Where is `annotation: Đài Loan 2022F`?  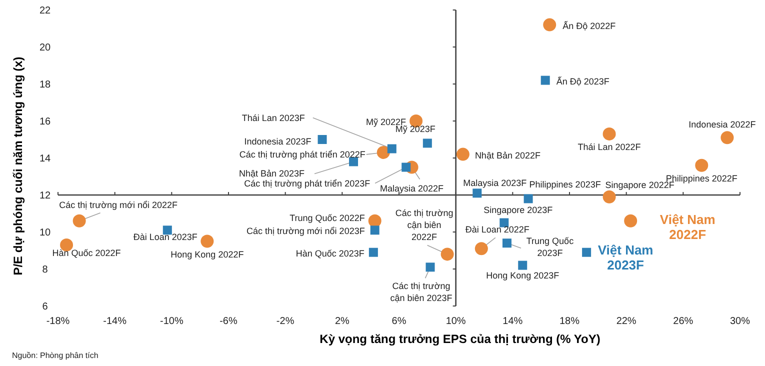
annotation: Đài Loan 2022F is located at coordinates (497, 229).